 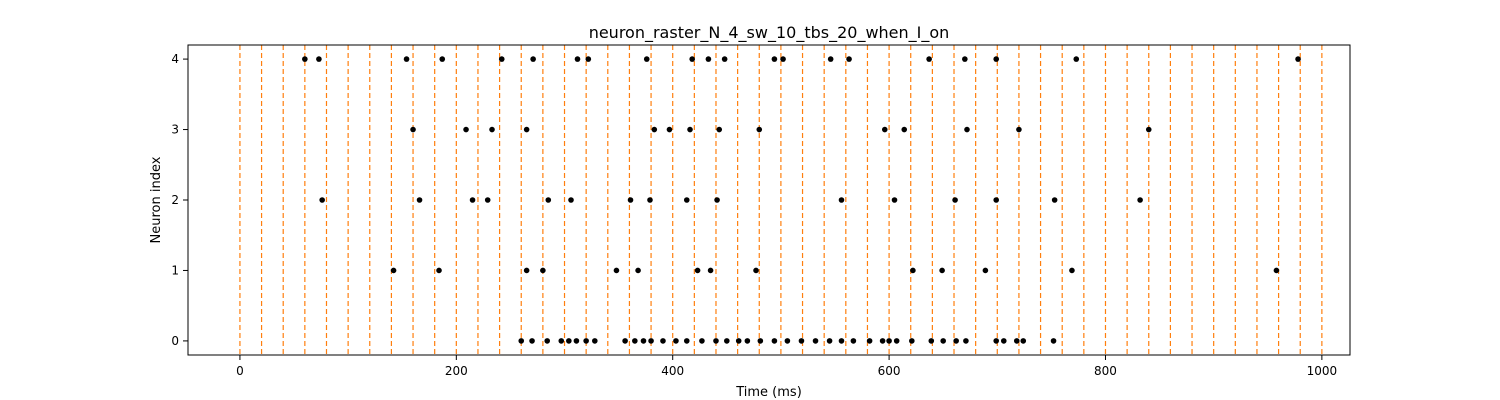 What do you see at coordinates (175, 200) in the screenshot?
I see `y-tick-label: 2` at bounding box center [175, 200].